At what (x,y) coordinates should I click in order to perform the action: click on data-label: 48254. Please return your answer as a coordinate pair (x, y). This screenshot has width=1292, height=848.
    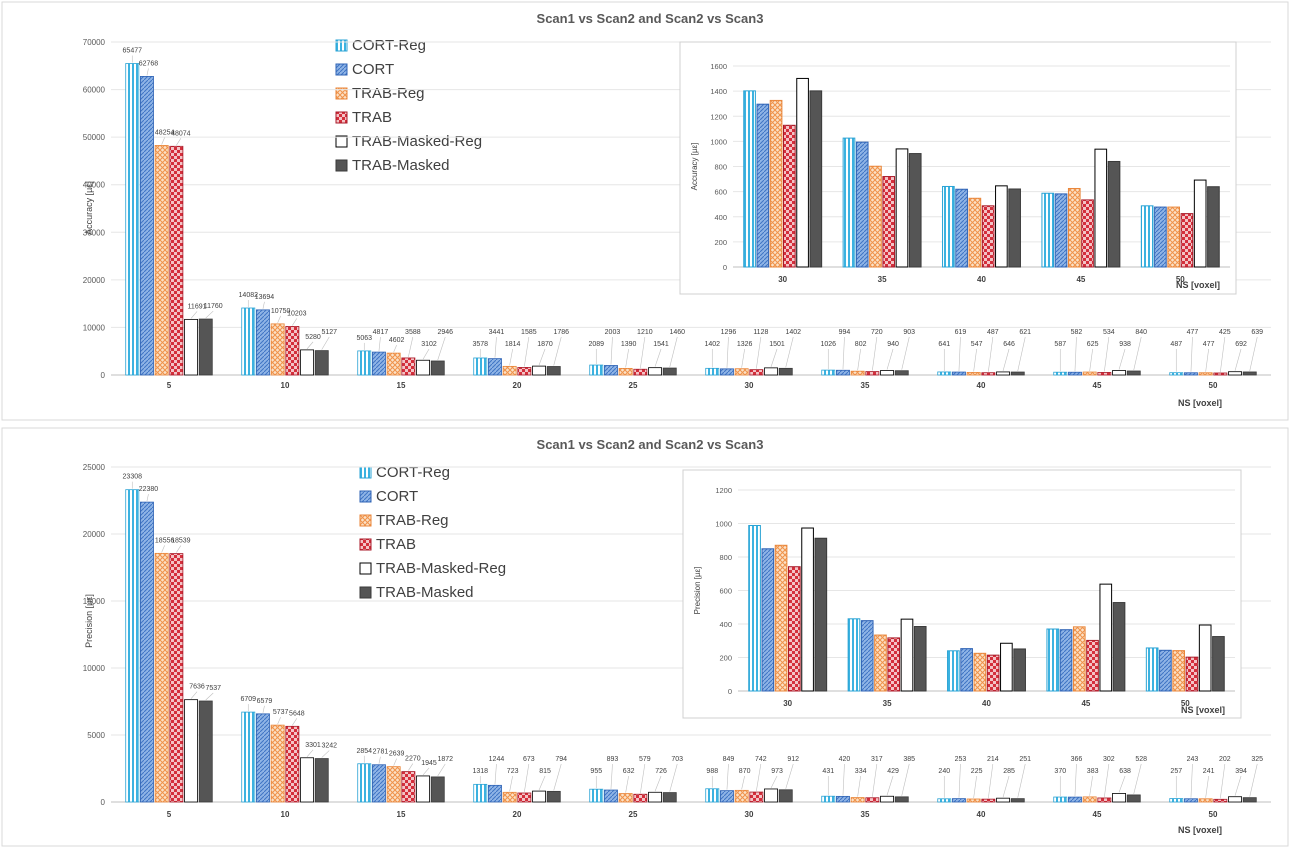
    Looking at the image, I should click on (165, 132).